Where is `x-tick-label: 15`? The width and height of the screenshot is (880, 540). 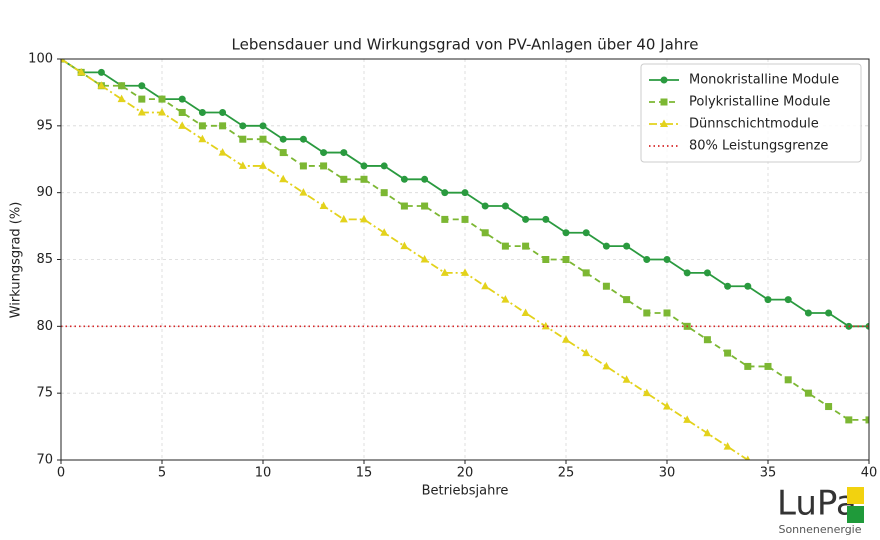 x-tick-label: 15 is located at coordinates (364, 473).